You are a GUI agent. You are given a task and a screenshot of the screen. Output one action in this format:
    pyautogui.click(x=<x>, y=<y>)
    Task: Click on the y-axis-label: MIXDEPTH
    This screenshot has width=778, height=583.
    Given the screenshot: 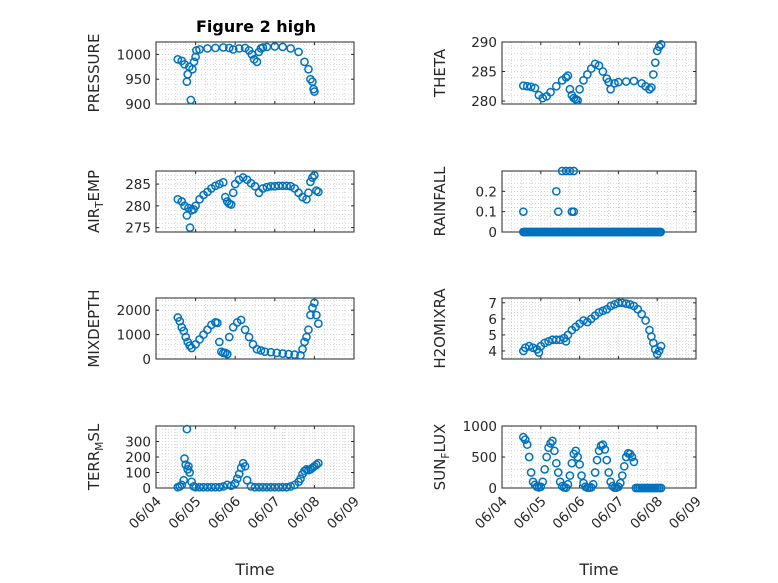 What is the action you would take?
    pyautogui.click(x=94, y=328)
    